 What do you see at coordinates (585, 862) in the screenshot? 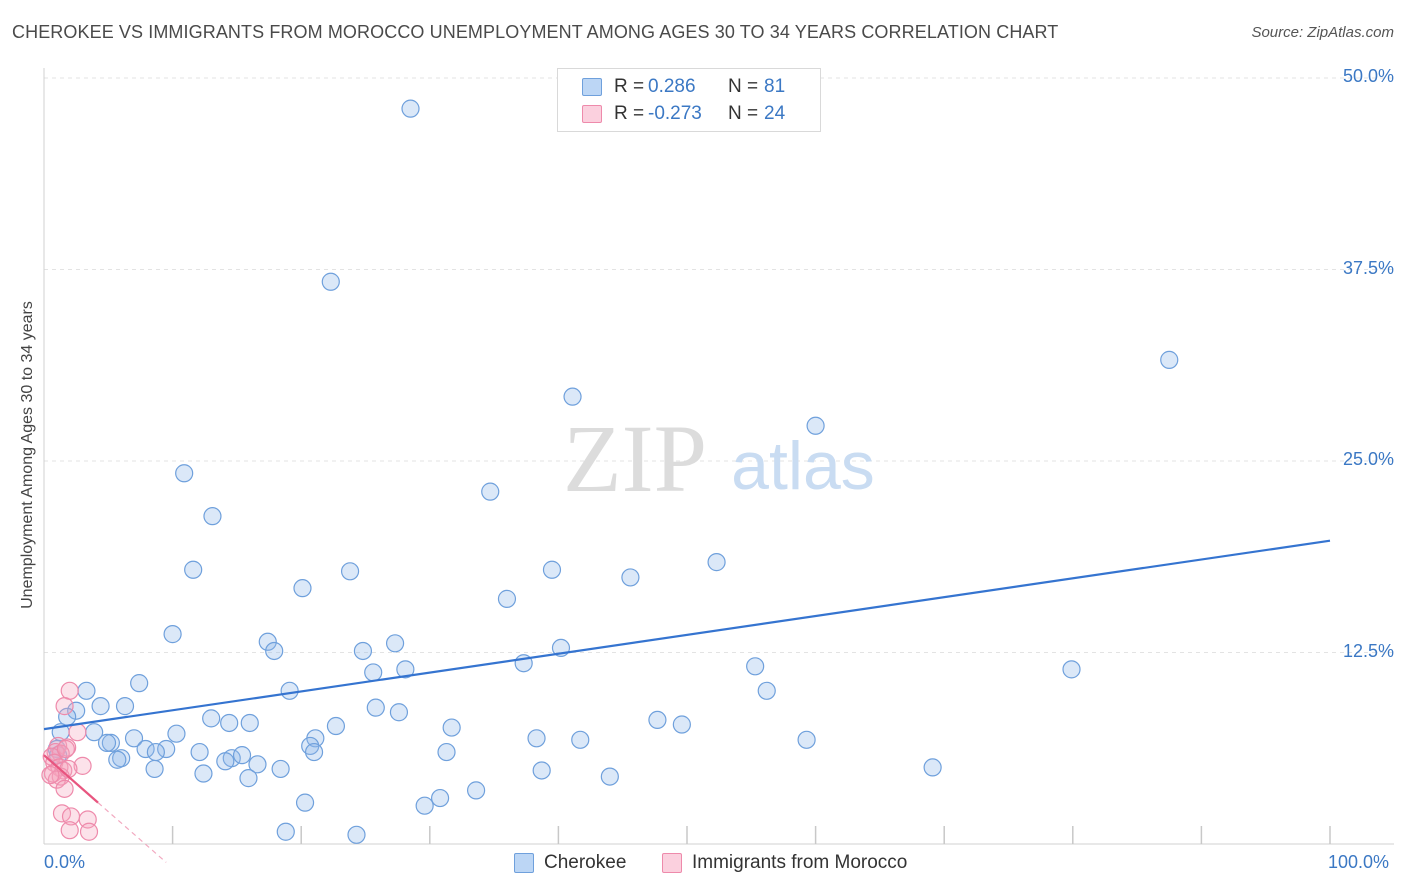
I see `legend-label-cherokee: Cherokee` at bounding box center [585, 862].